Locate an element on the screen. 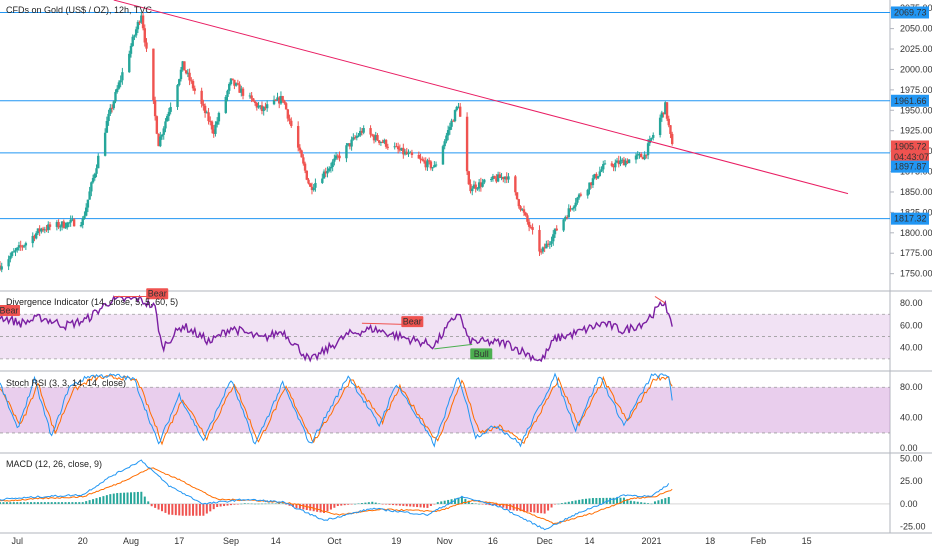 This screenshot has width=932, height=555. price-tag-bg is located at coordinates (910, 156).